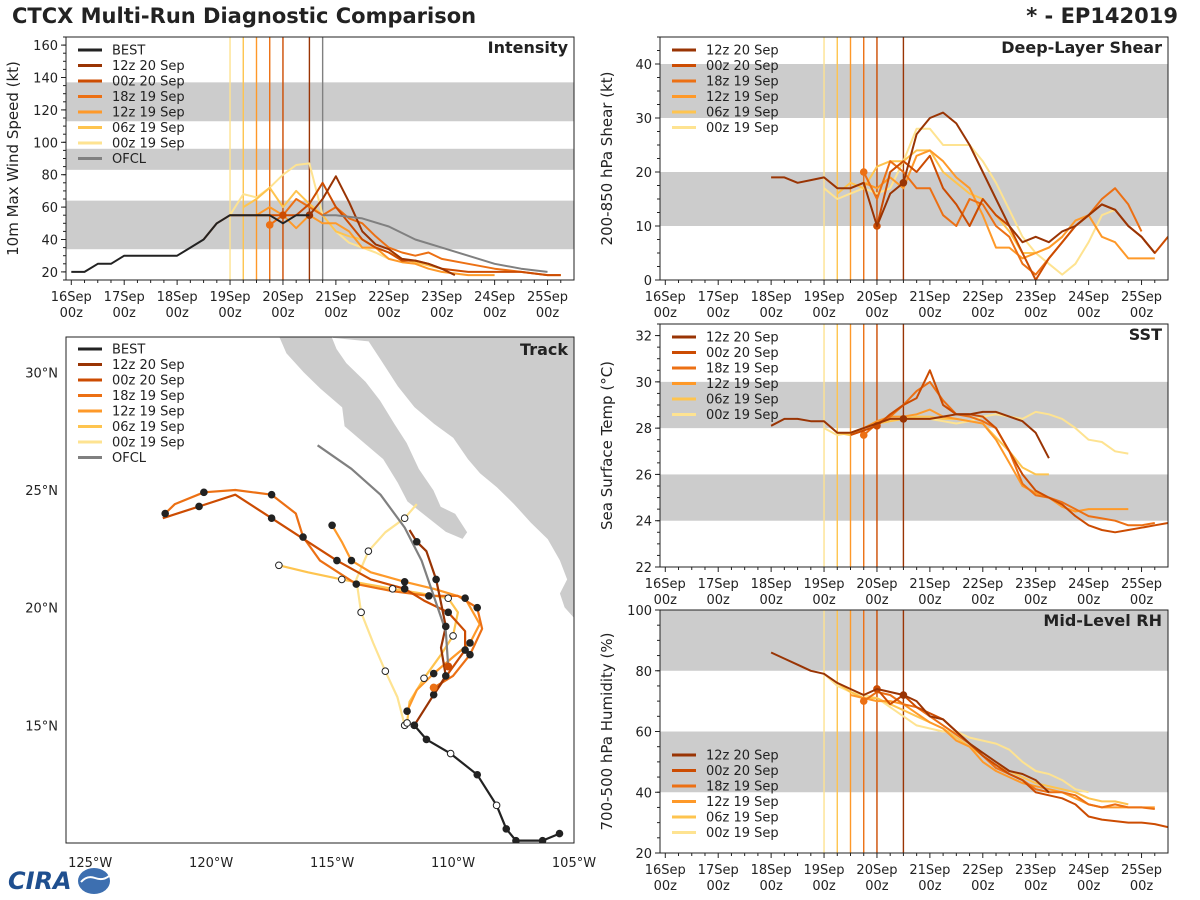 This screenshot has width=1200, height=900. Describe the element at coordinates (148, 97) in the screenshot. I see `intensity-legend-label-18z-19-sep: 18z 19 Sep` at that location.